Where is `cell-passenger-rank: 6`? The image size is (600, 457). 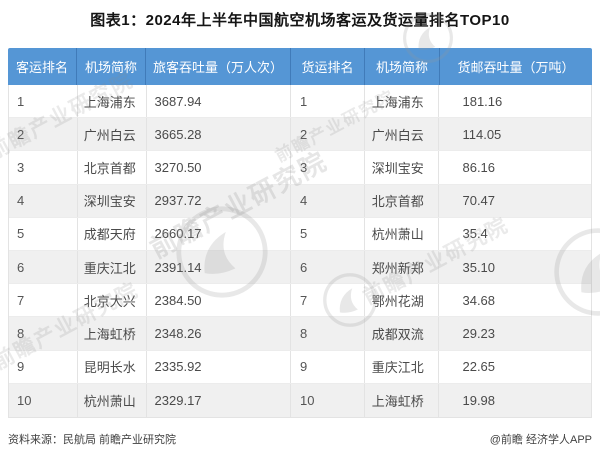 cell-passenger-rank: 6 is located at coordinates (43, 267).